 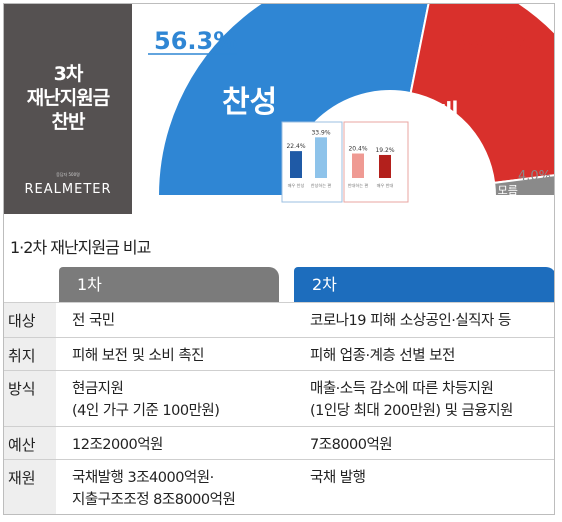 I want to click on cell-line: 국채 발행, so click(x=338, y=478).